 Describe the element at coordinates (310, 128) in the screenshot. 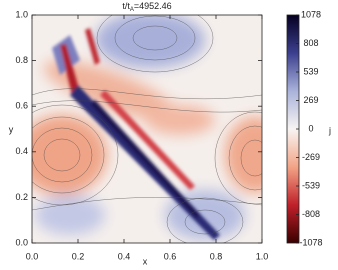

I see `colorbar-tick-label: 0` at that location.